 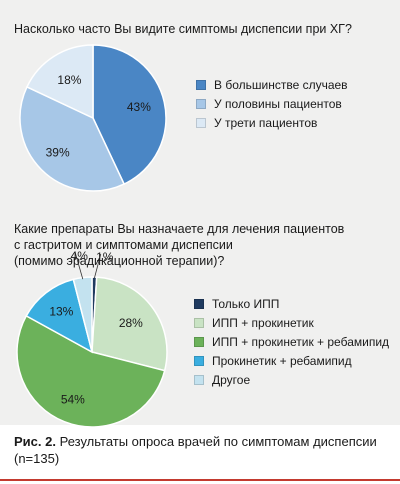 I want to click on chart2-slice-label: 28%, so click(x=131, y=323).